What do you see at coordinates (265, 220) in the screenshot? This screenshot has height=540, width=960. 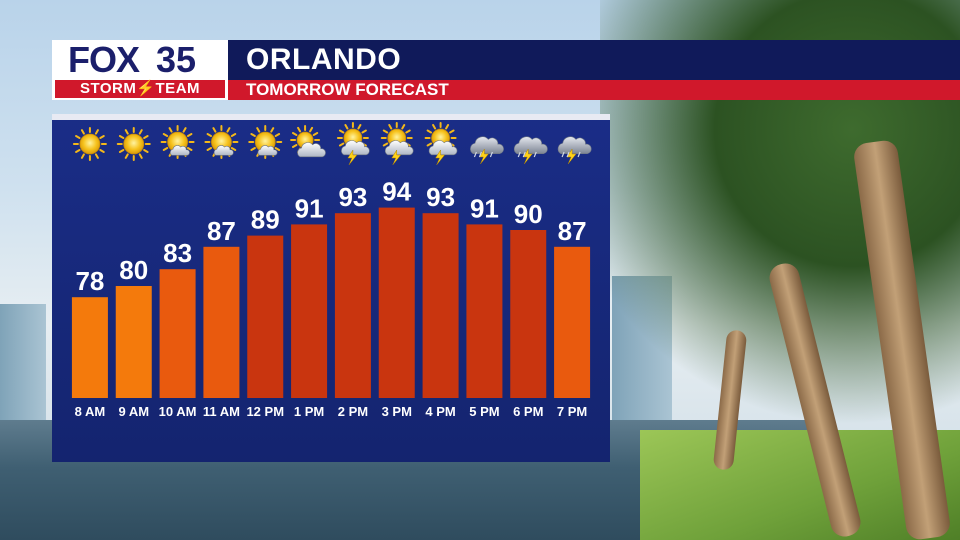 I see `temperature-label: 89` at bounding box center [265, 220].